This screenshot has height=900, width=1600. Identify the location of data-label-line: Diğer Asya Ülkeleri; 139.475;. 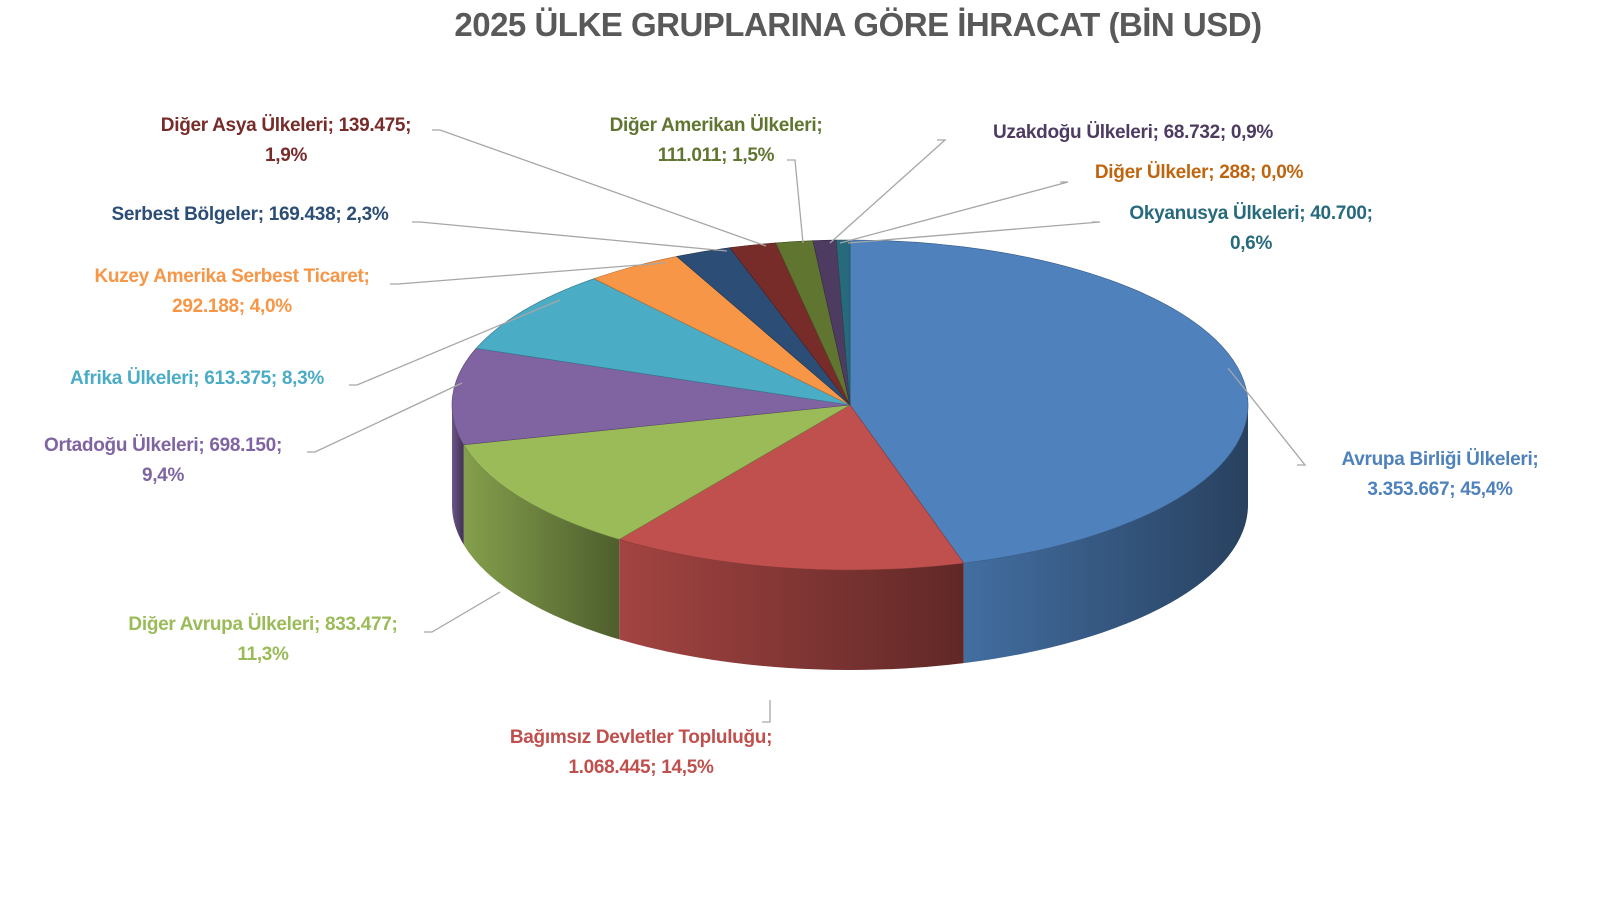
(286, 125).